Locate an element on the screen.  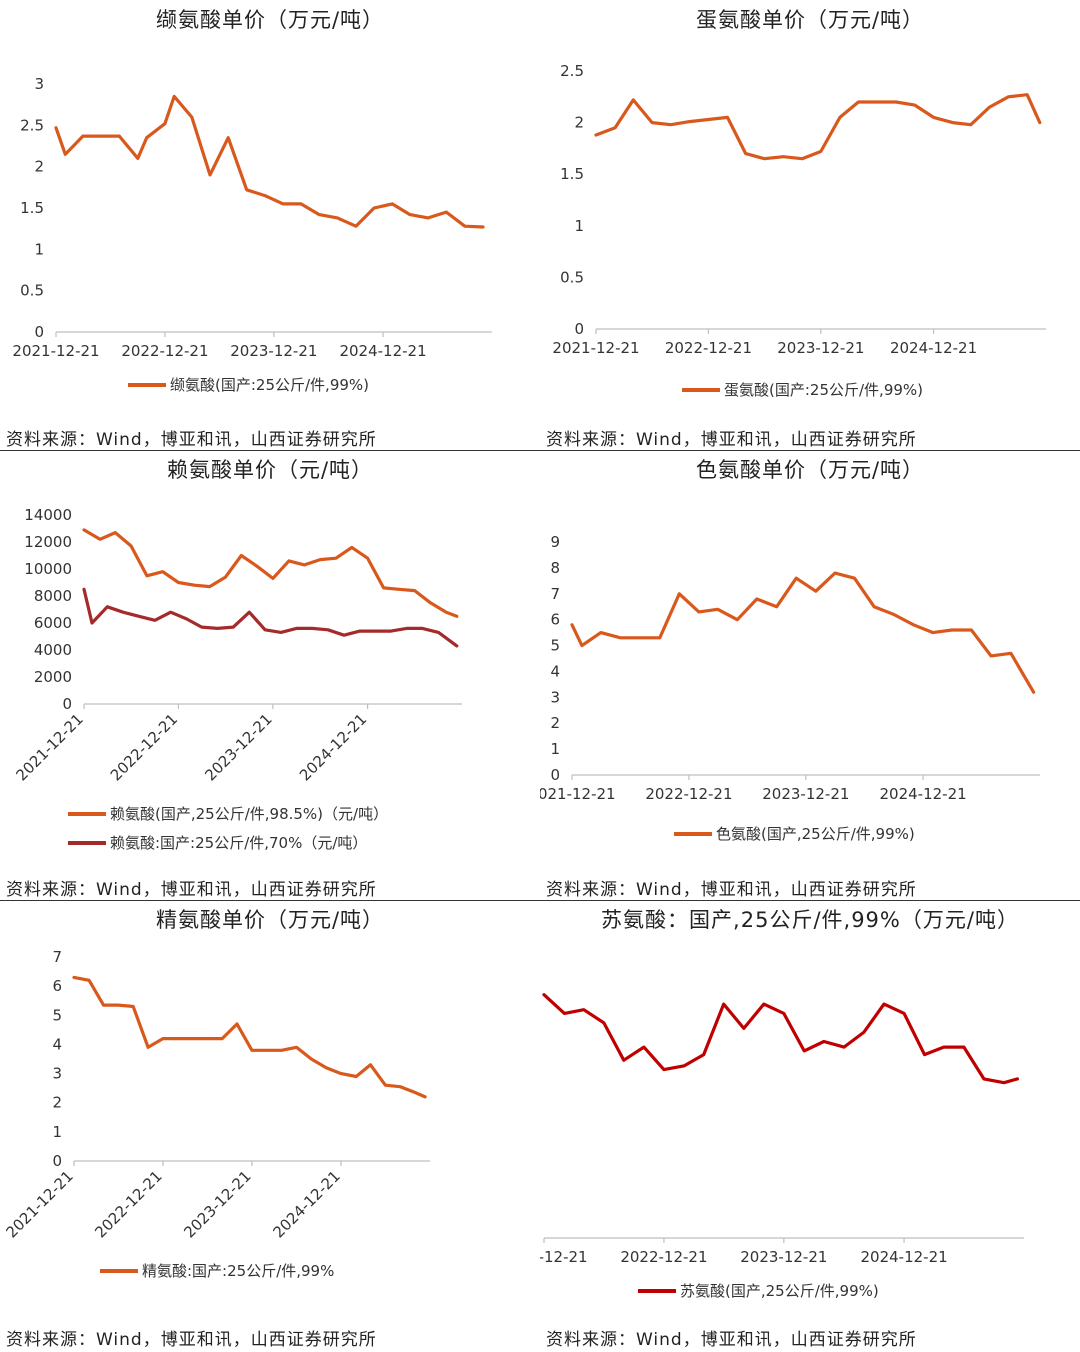
chart-title: 精氨酸单价（万元/吨） is located at coordinates (270, 920).